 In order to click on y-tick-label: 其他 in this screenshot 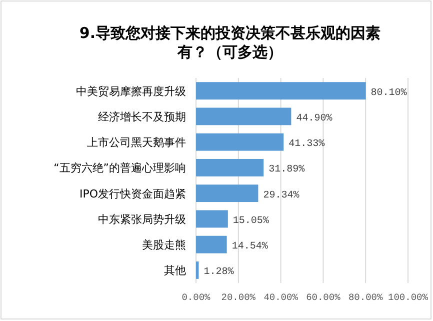, I will do `click(175, 271)`.